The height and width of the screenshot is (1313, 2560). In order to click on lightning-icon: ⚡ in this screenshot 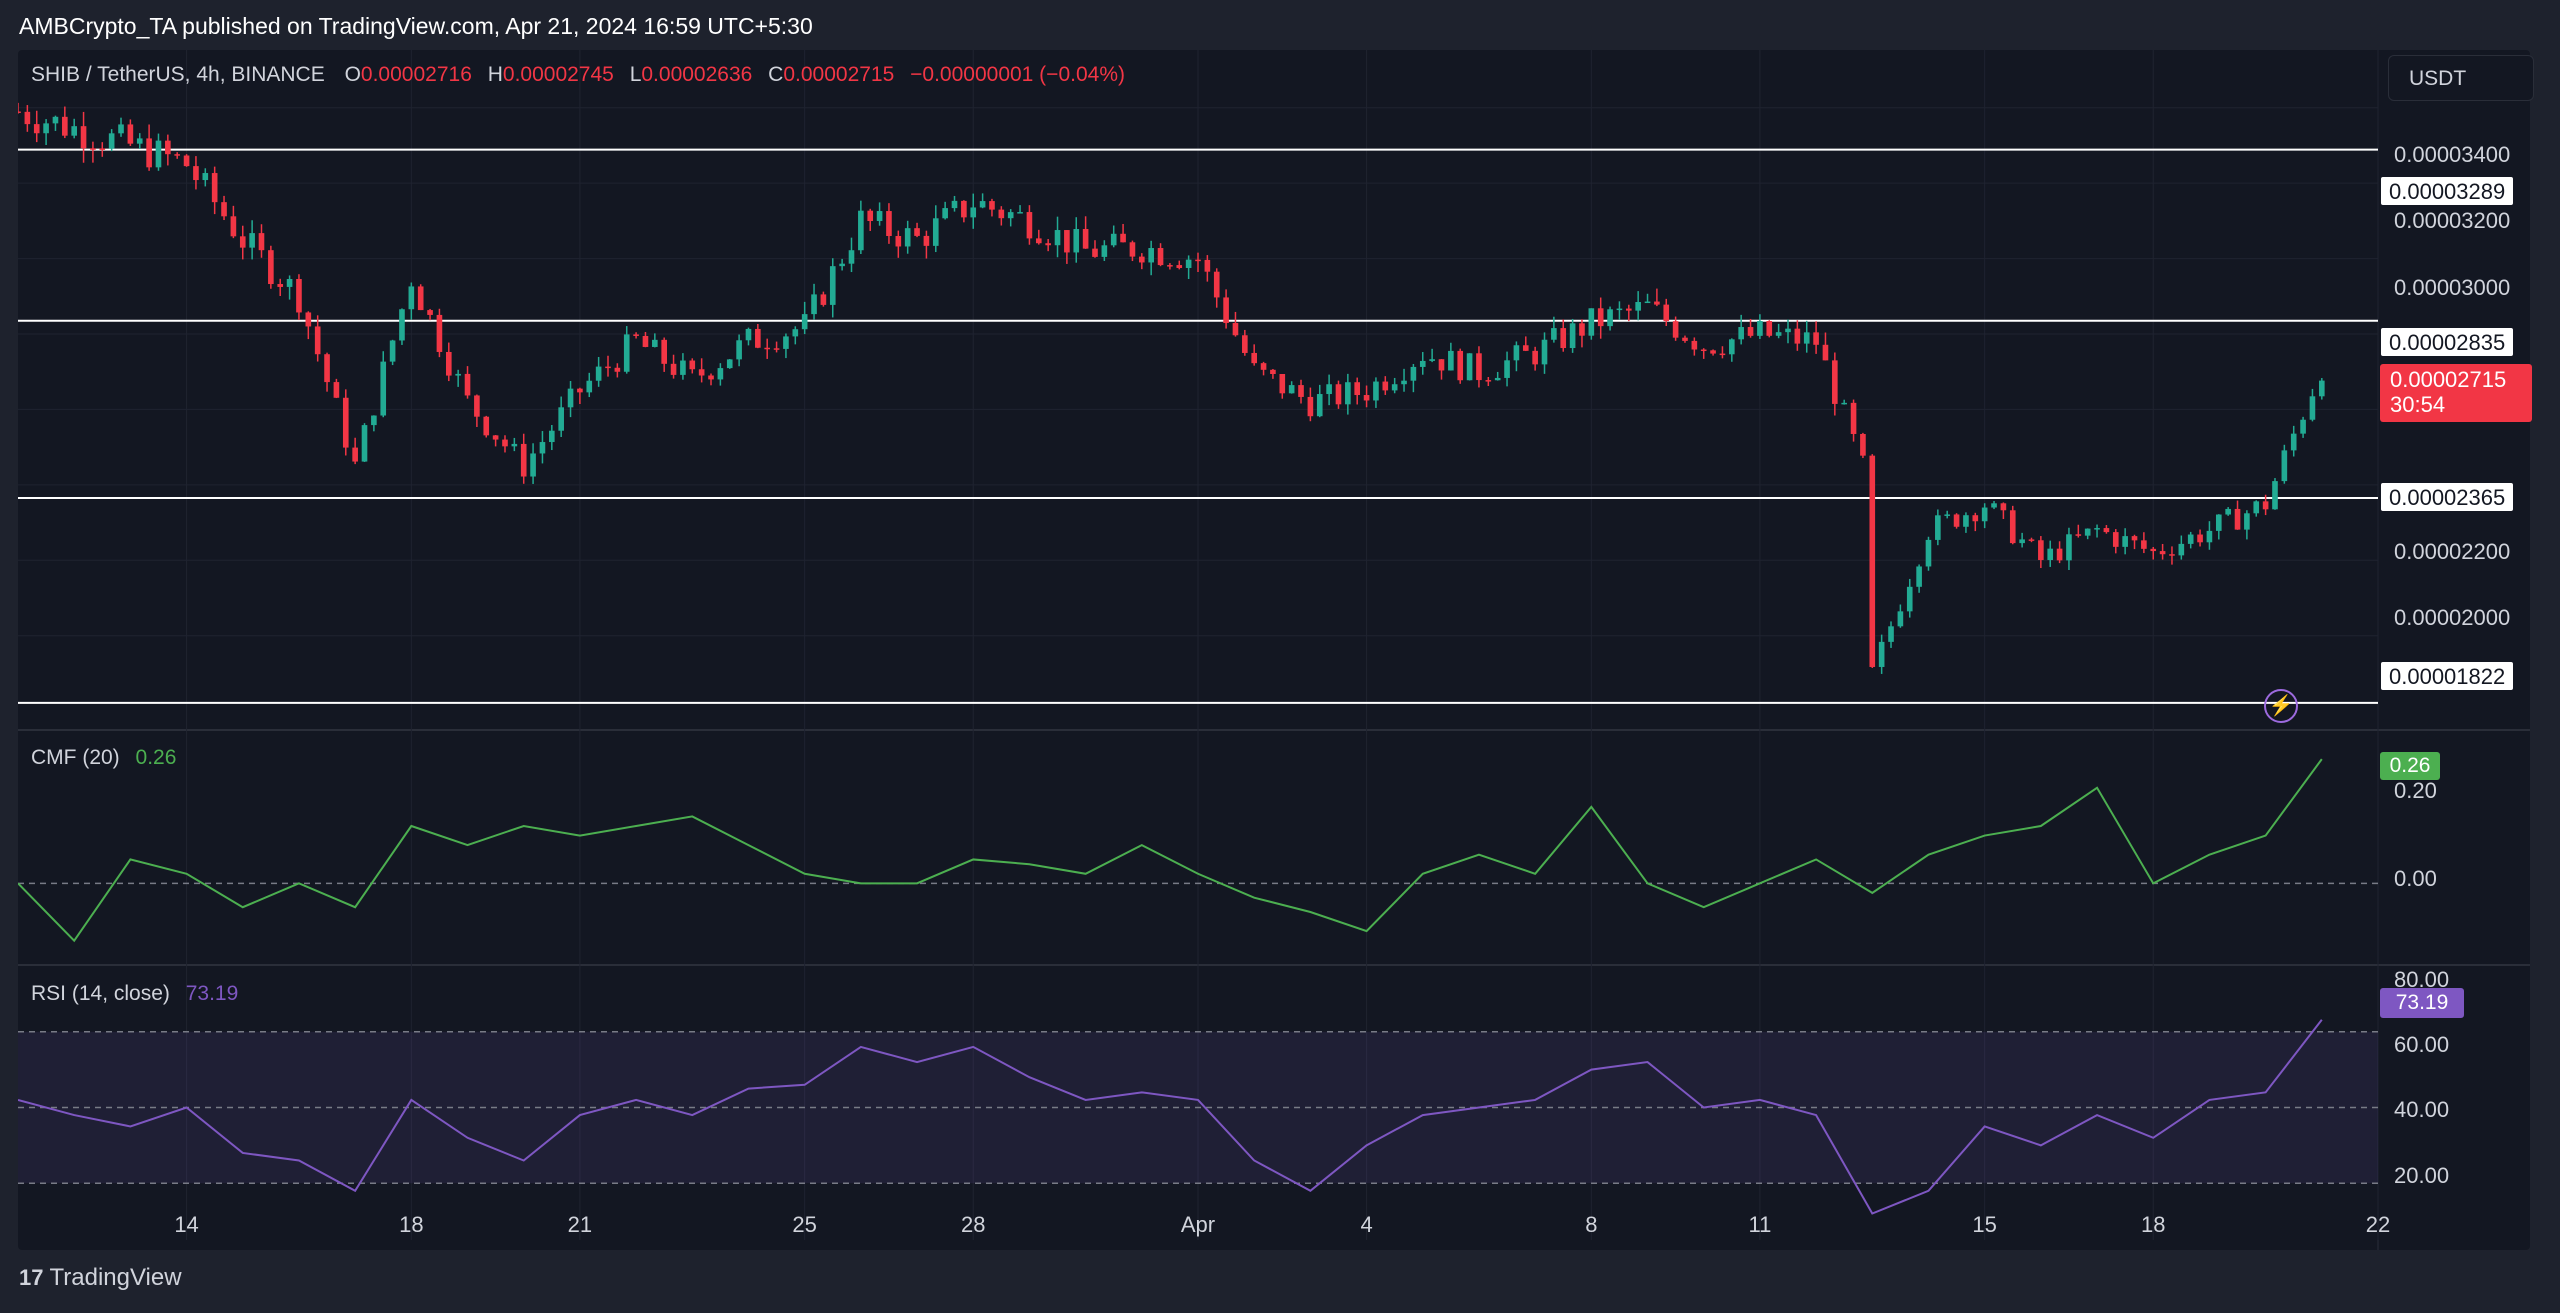, I will do `click(2281, 706)`.